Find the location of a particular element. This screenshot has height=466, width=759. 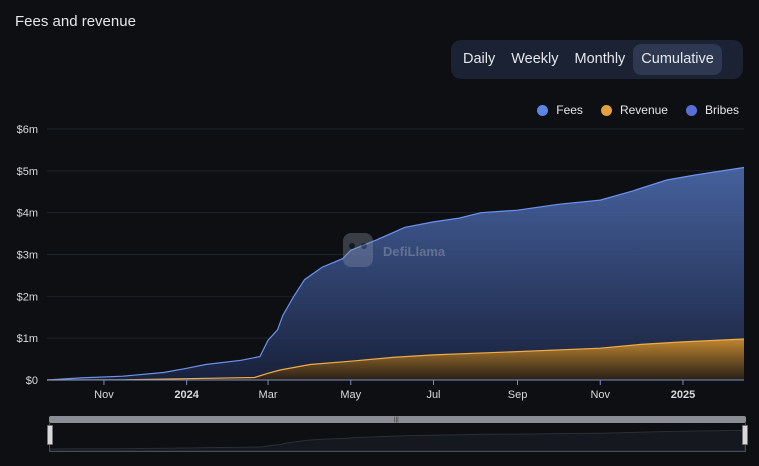

brush-preview is located at coordinates (397, 440).